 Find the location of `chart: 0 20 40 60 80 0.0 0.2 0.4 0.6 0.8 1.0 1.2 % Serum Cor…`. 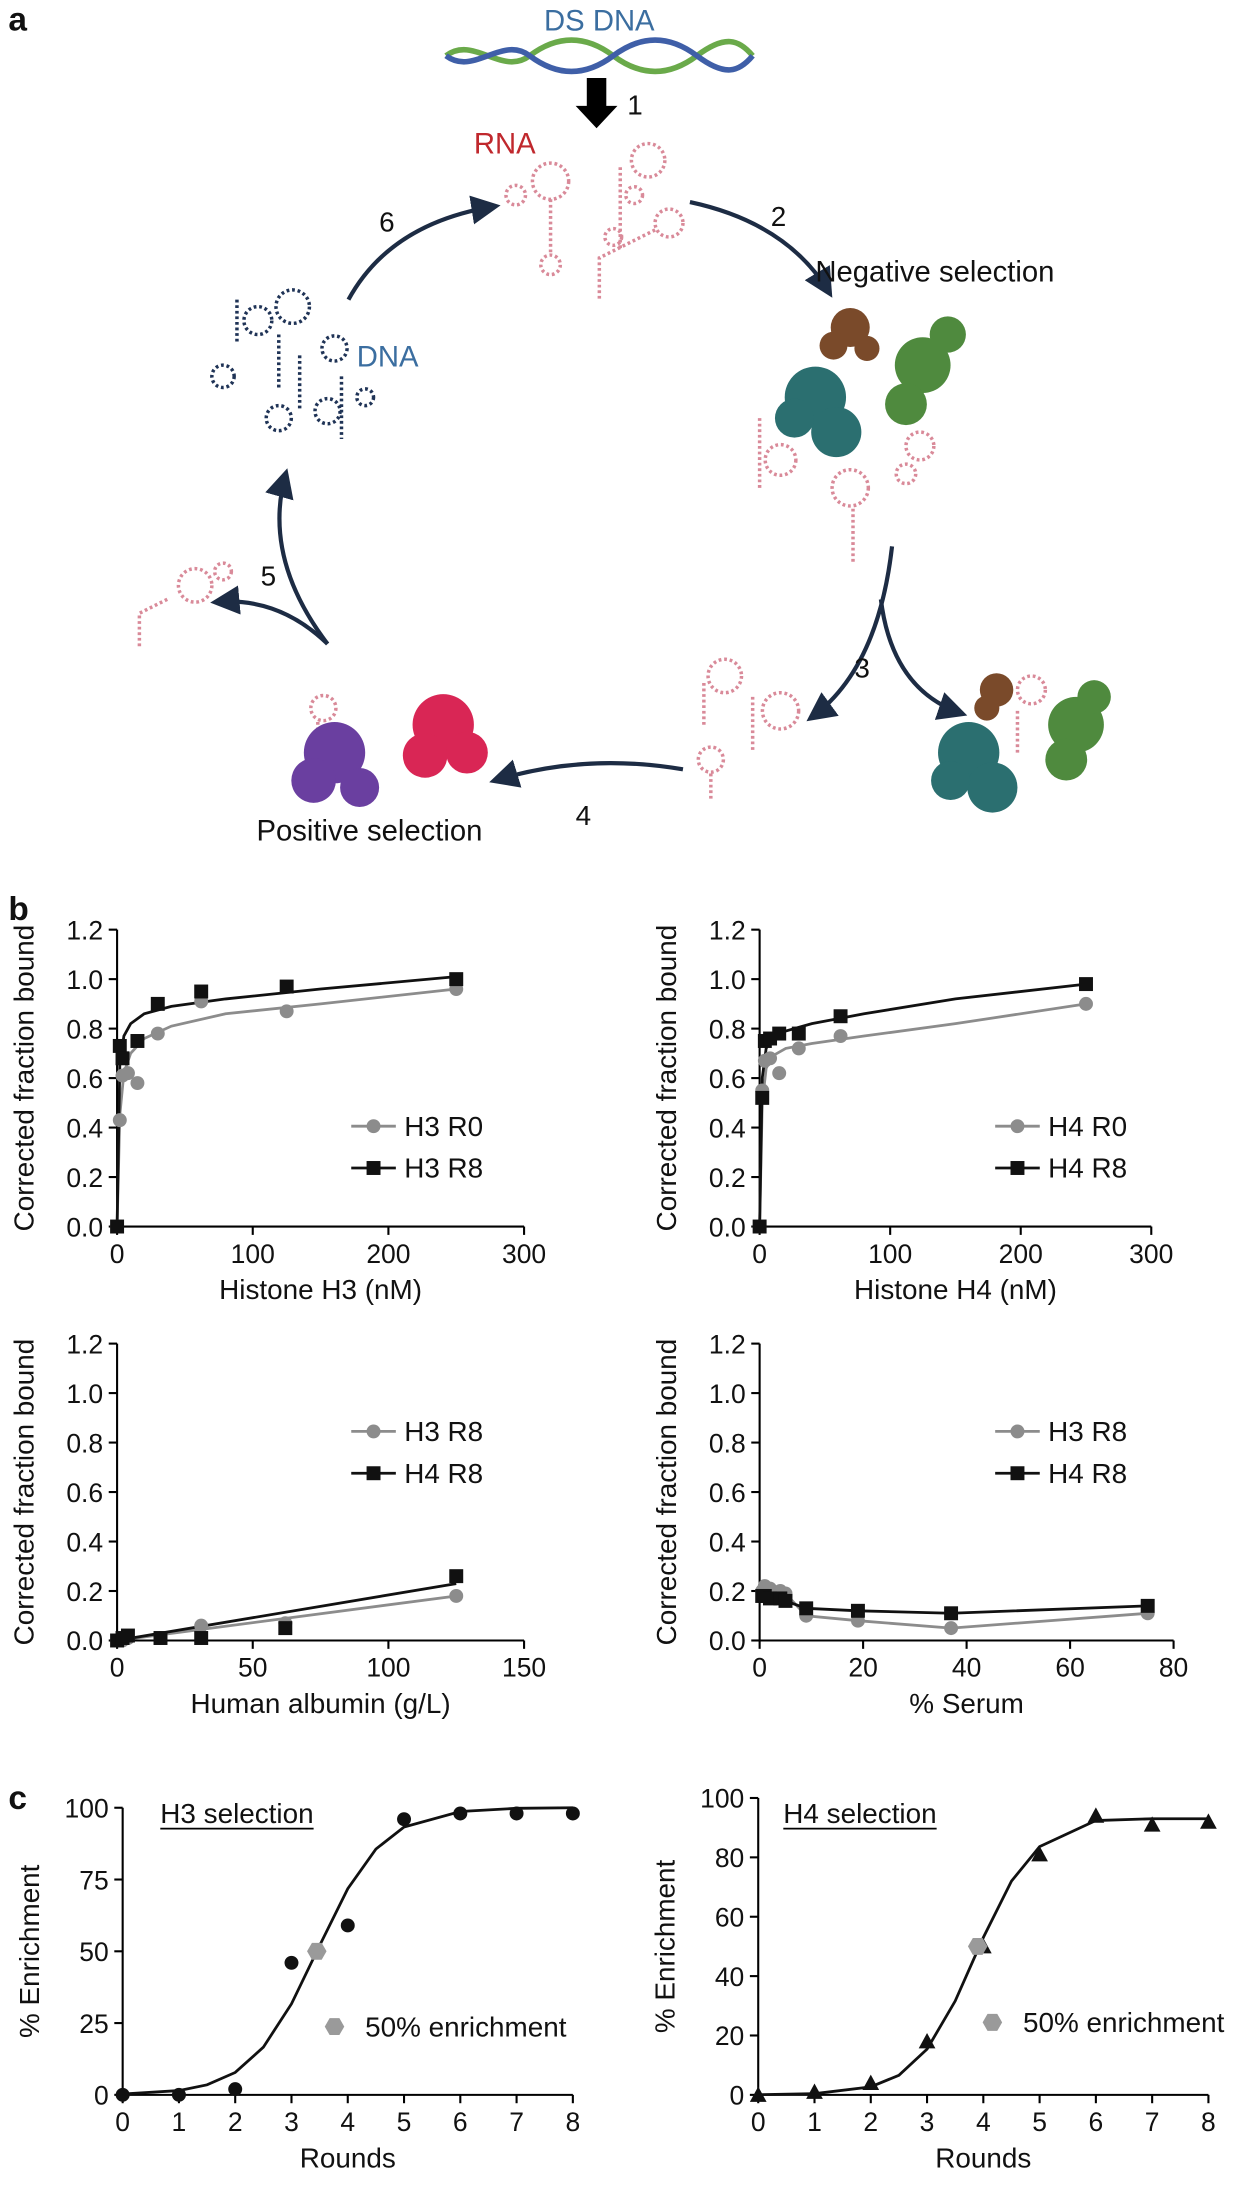

chart: 0 20 40 60 80 0.0 0.2 0.4 0.6 0.8 1.0 1.2 % Serum Cor… is located at coordinates (919, 1524).